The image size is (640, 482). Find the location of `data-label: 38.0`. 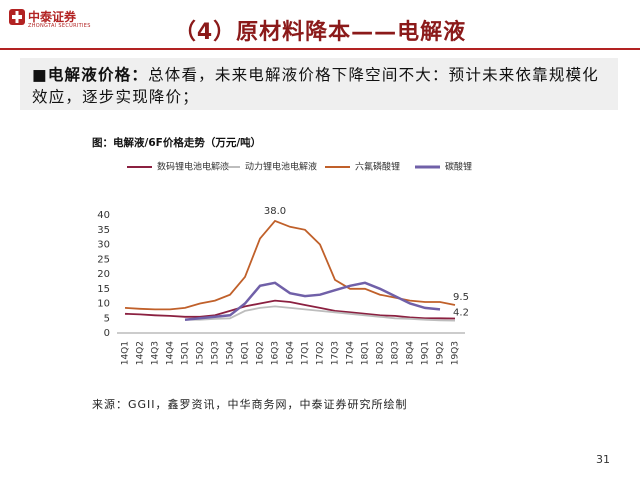

data-label: 38.0 is located at coordinates (275, 211).